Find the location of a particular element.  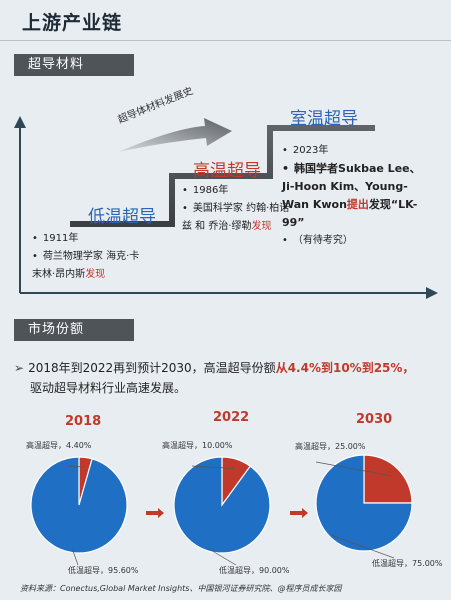

pie-2022-leader-low is located at coordinates (222, 557).